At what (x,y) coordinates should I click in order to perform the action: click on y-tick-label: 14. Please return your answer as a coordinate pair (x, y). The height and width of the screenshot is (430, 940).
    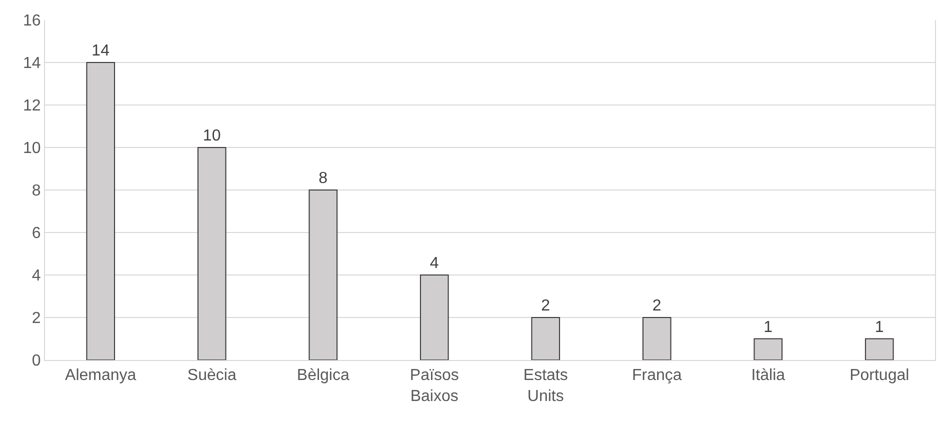
    Looking at the image, I should click on (32, 63).